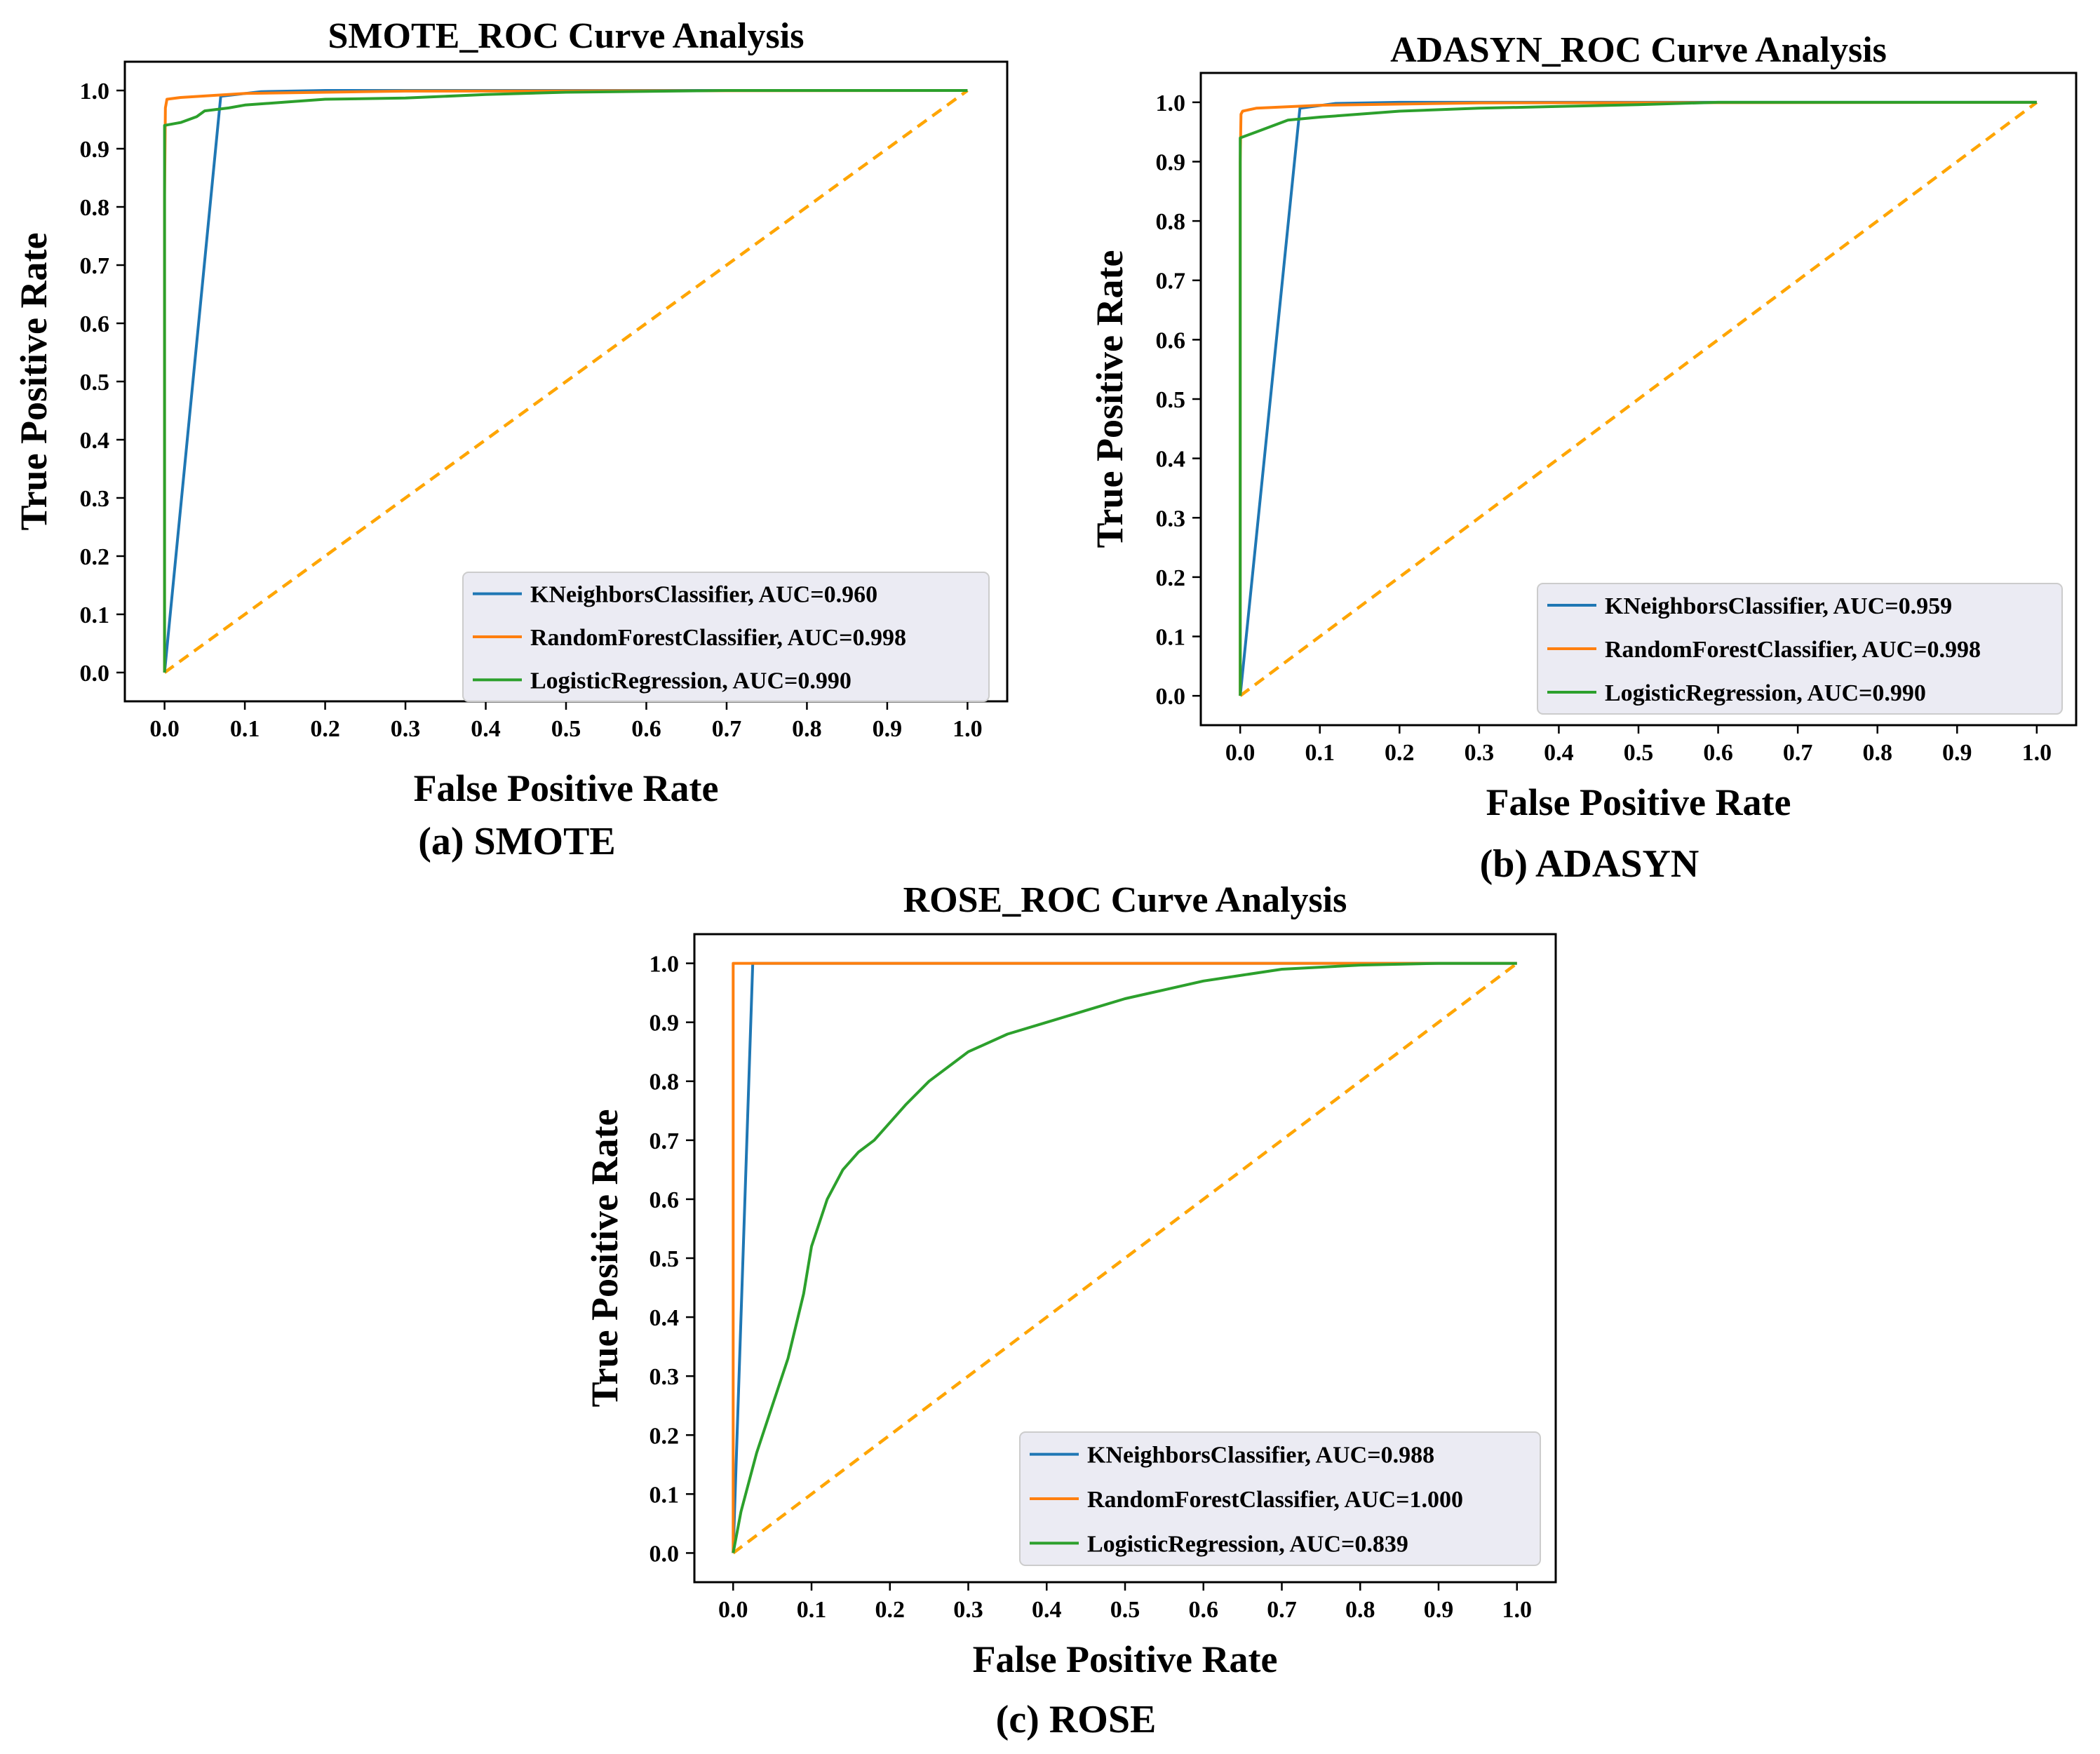 This screenshot has width=2100, height=1754. What do you see at coordinates (1260, 1456) in the screenshot?
I see `legend-entry: KNeighborsClassifier, AUC=0.988` at bounding box center [1260, 1456].